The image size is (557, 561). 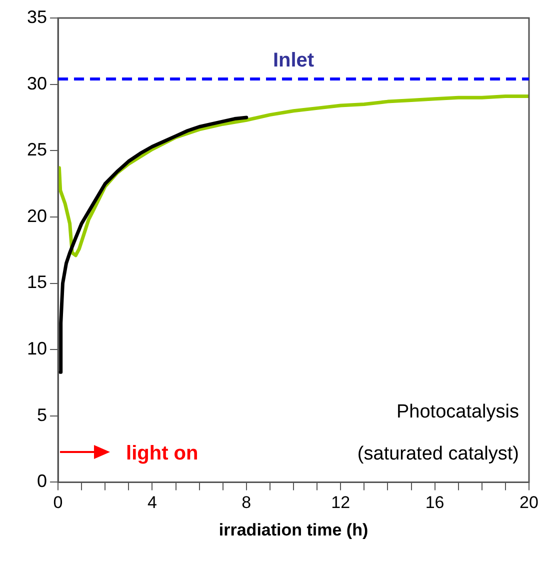 What do you see at coordinates (37, 282) in the screenshot?
I see `y-tick-label: 15` at bounding box center [37, 282].